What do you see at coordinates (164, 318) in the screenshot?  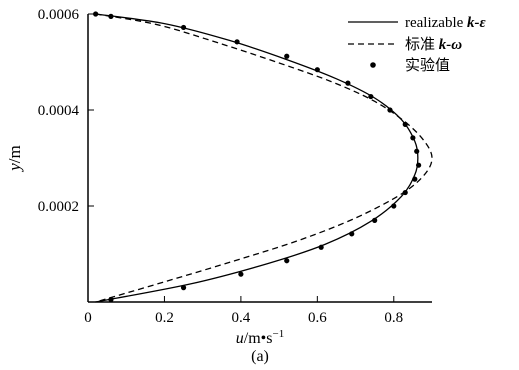 I see `x-tick-label: 0.2` at bounding box center [164, 318].